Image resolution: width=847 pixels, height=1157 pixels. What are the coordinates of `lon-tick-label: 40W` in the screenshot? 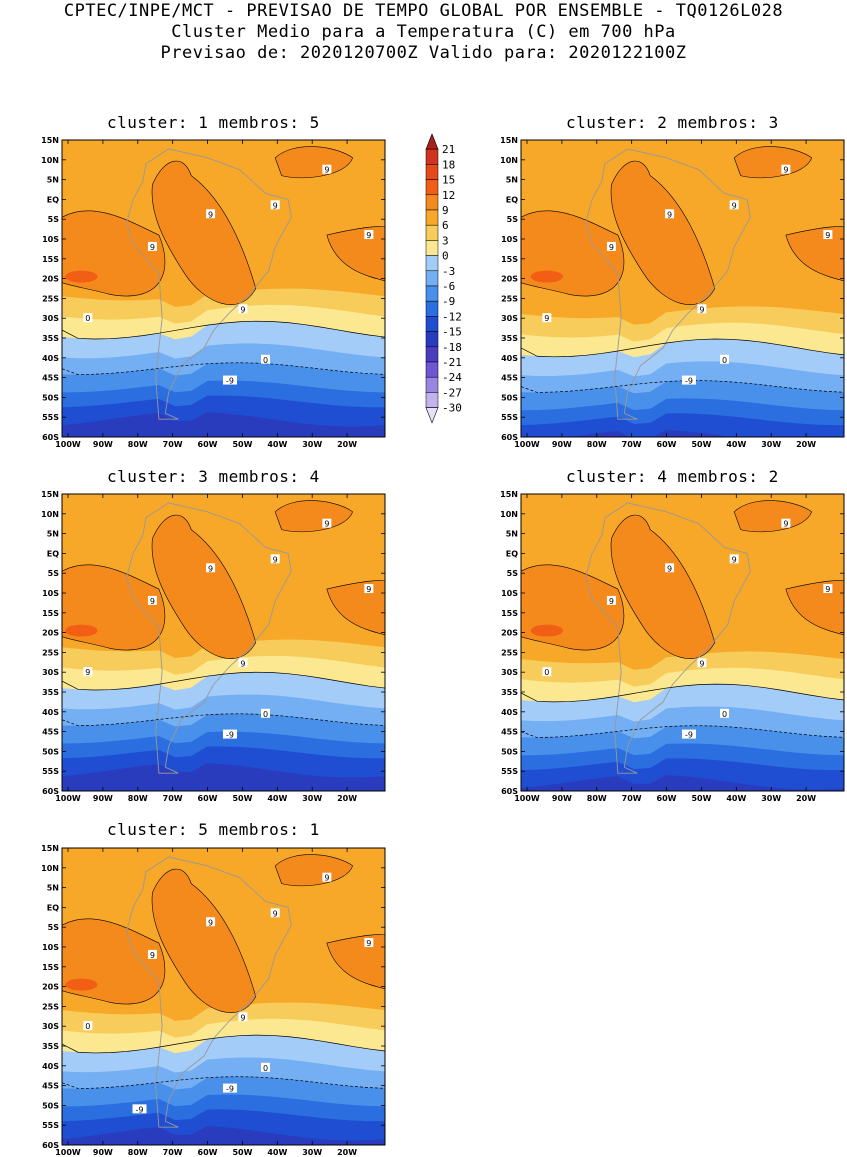 It's located at (736, 798).